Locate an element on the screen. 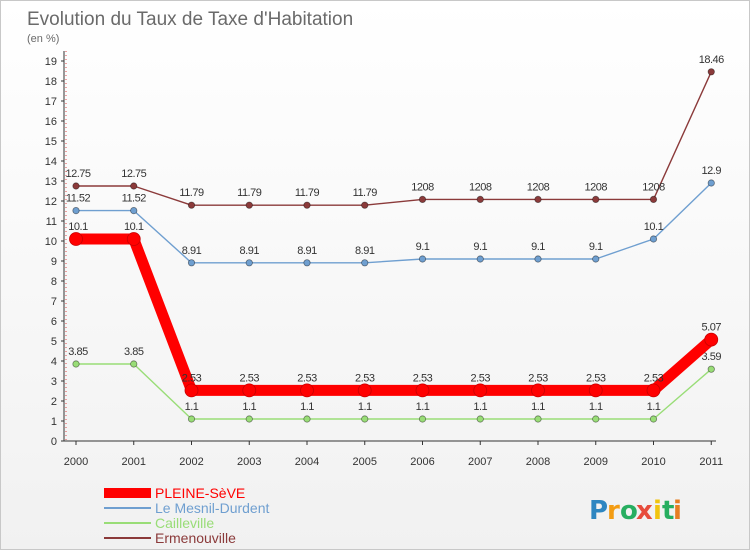 Image resolution: width=750 pixels, height=551 pixels. data-label: 3.59 is located at coordinates (712, 357).